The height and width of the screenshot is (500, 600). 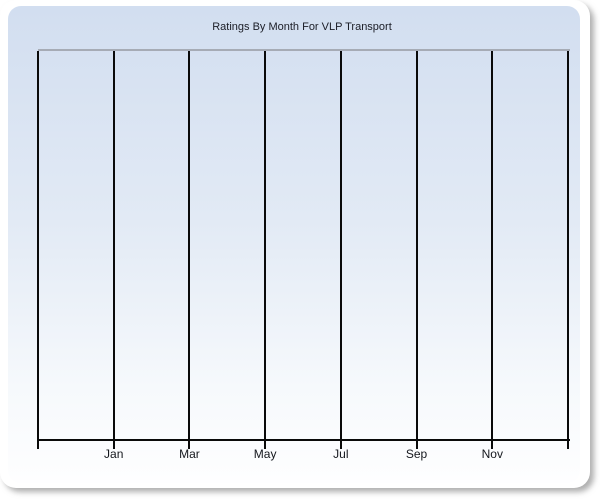 I want to click on x-axis-line, so click(x=303, y=440).